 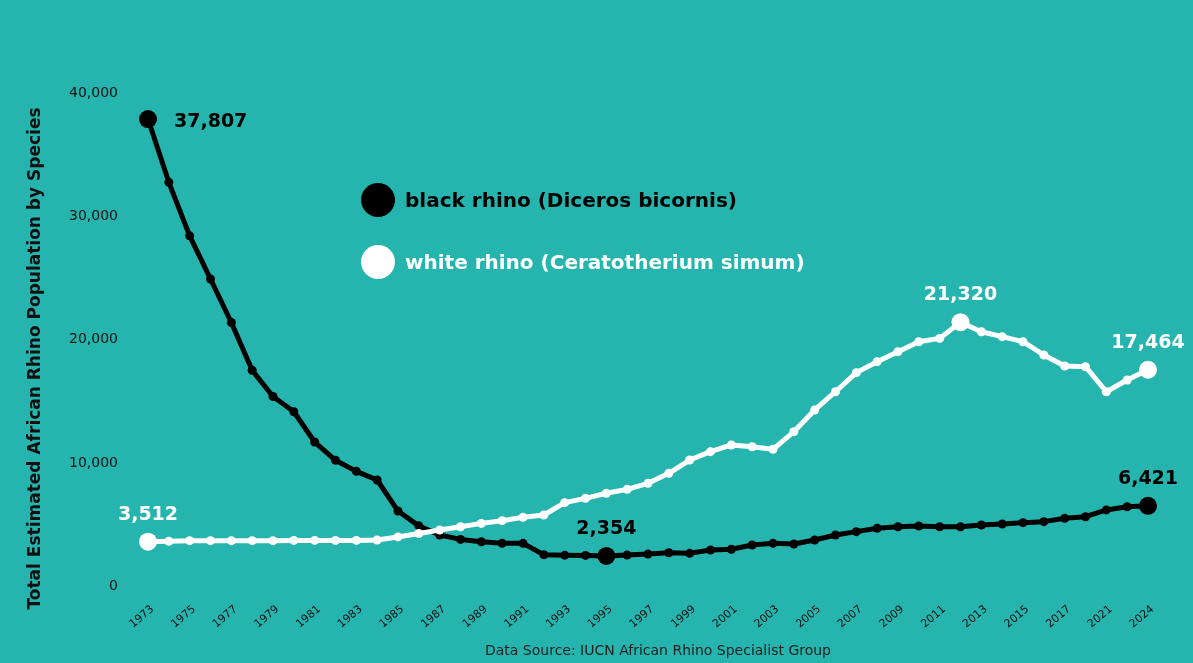 I want to click on source-note: Data Source: IUCN African Rhino Specialist Group, so click(x=658, y=650).